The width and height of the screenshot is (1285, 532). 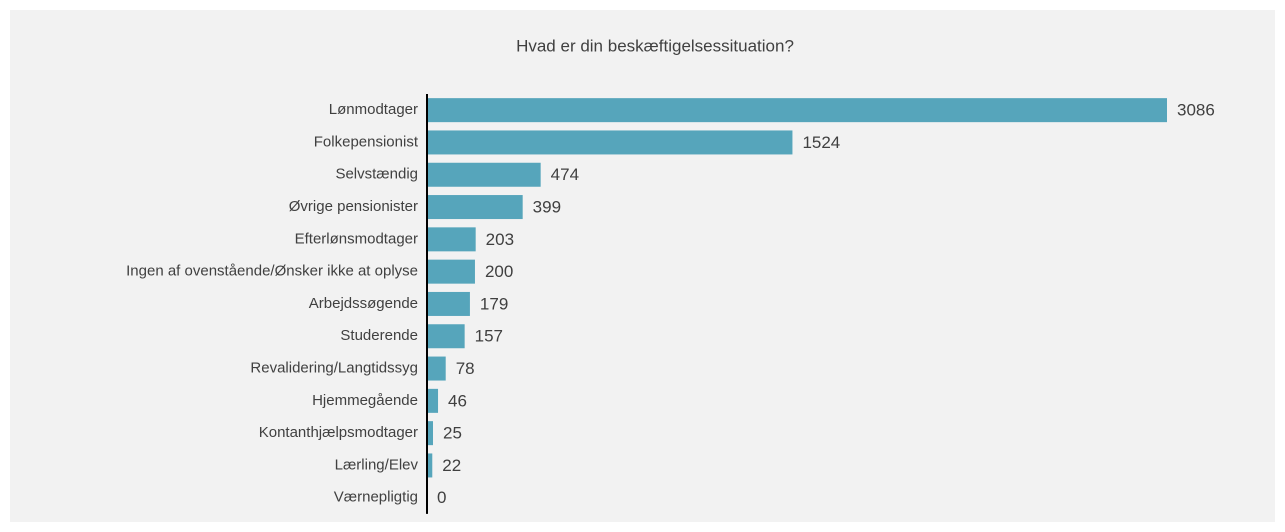 I want to click on category-label: Lærling/Elev, so click(x=377, y=464).